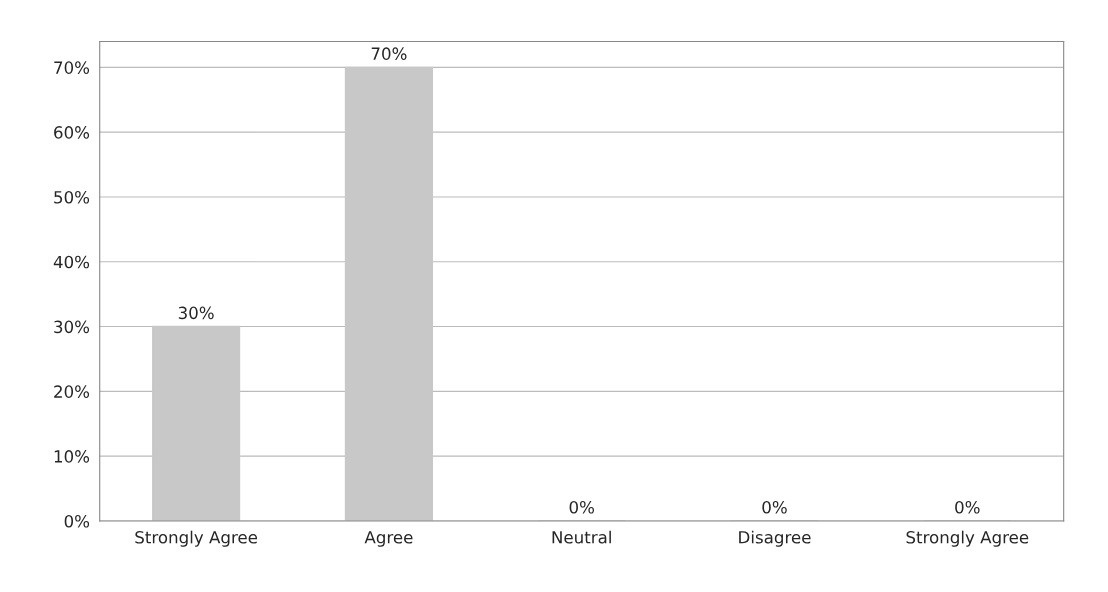 This screenshot has height=592, width=1108. What do you see at coordinates (196, 313) in the screenshot?
I see `data-label: 30%` at bounding box center [196, 313].